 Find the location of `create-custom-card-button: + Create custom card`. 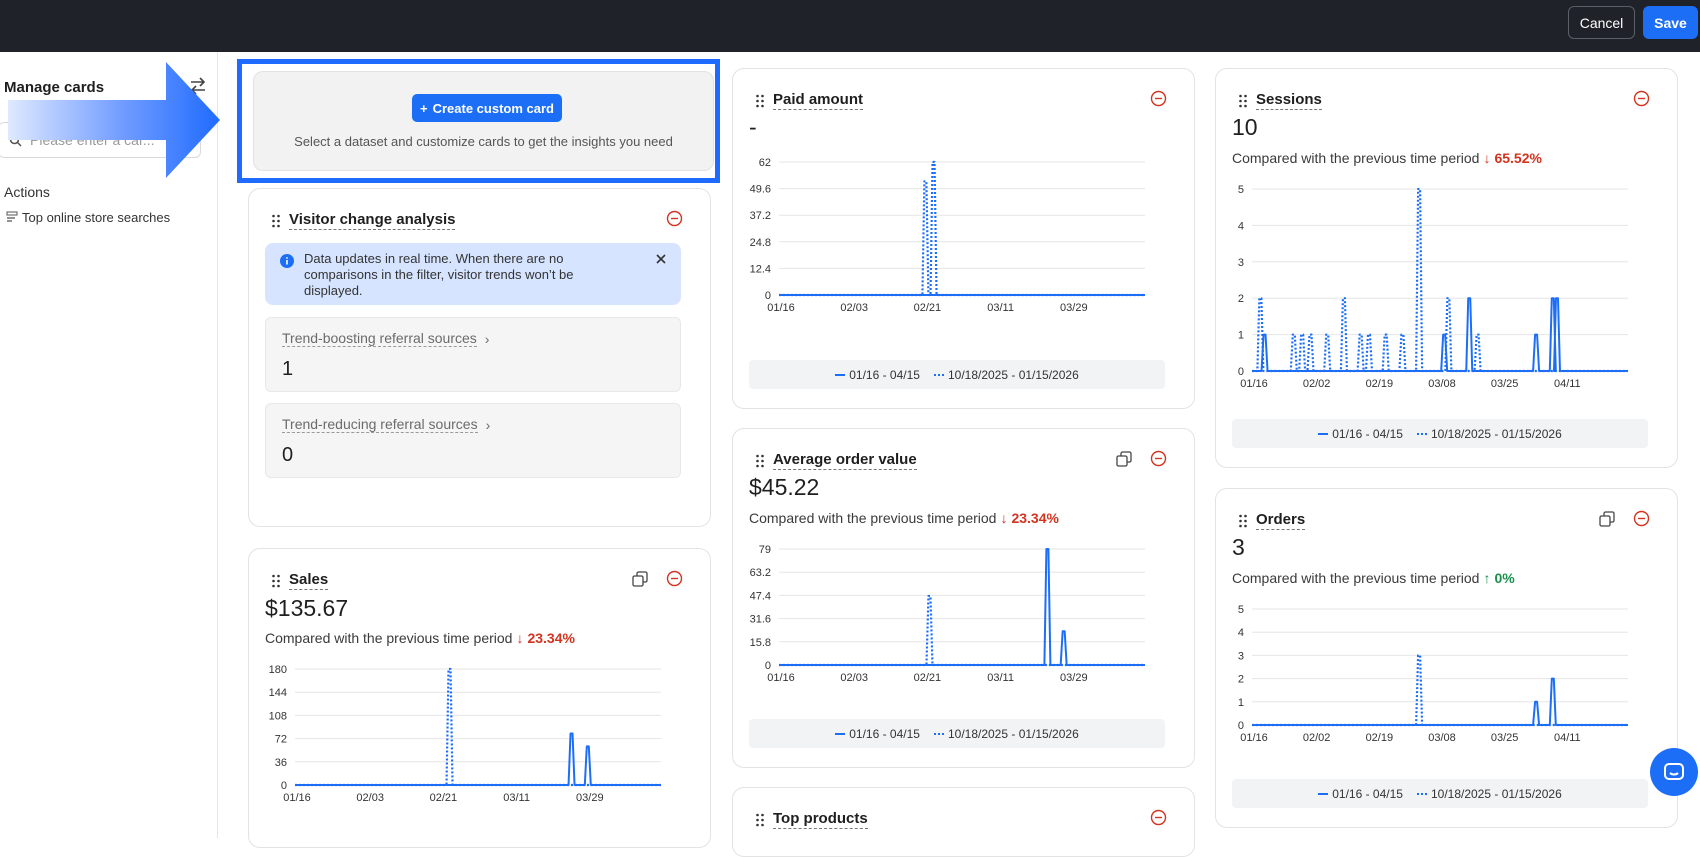

create-custom-card-button: + Create custom card is located at coordinates (487, 108).